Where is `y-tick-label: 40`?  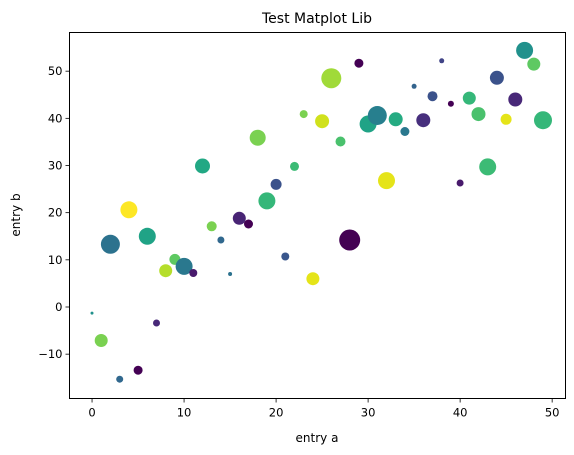 y-tick-label: 40 is located at coordinates (55, 118).